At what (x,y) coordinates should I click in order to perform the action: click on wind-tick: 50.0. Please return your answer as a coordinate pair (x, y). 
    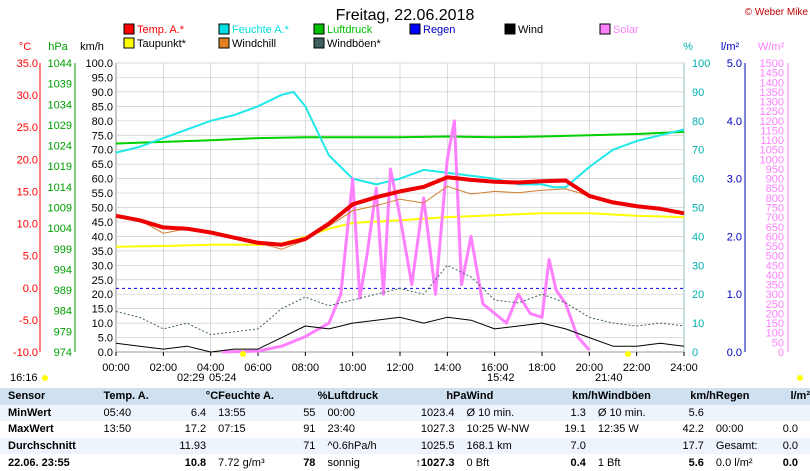
    Looking at the image, I should click on (102, 209).